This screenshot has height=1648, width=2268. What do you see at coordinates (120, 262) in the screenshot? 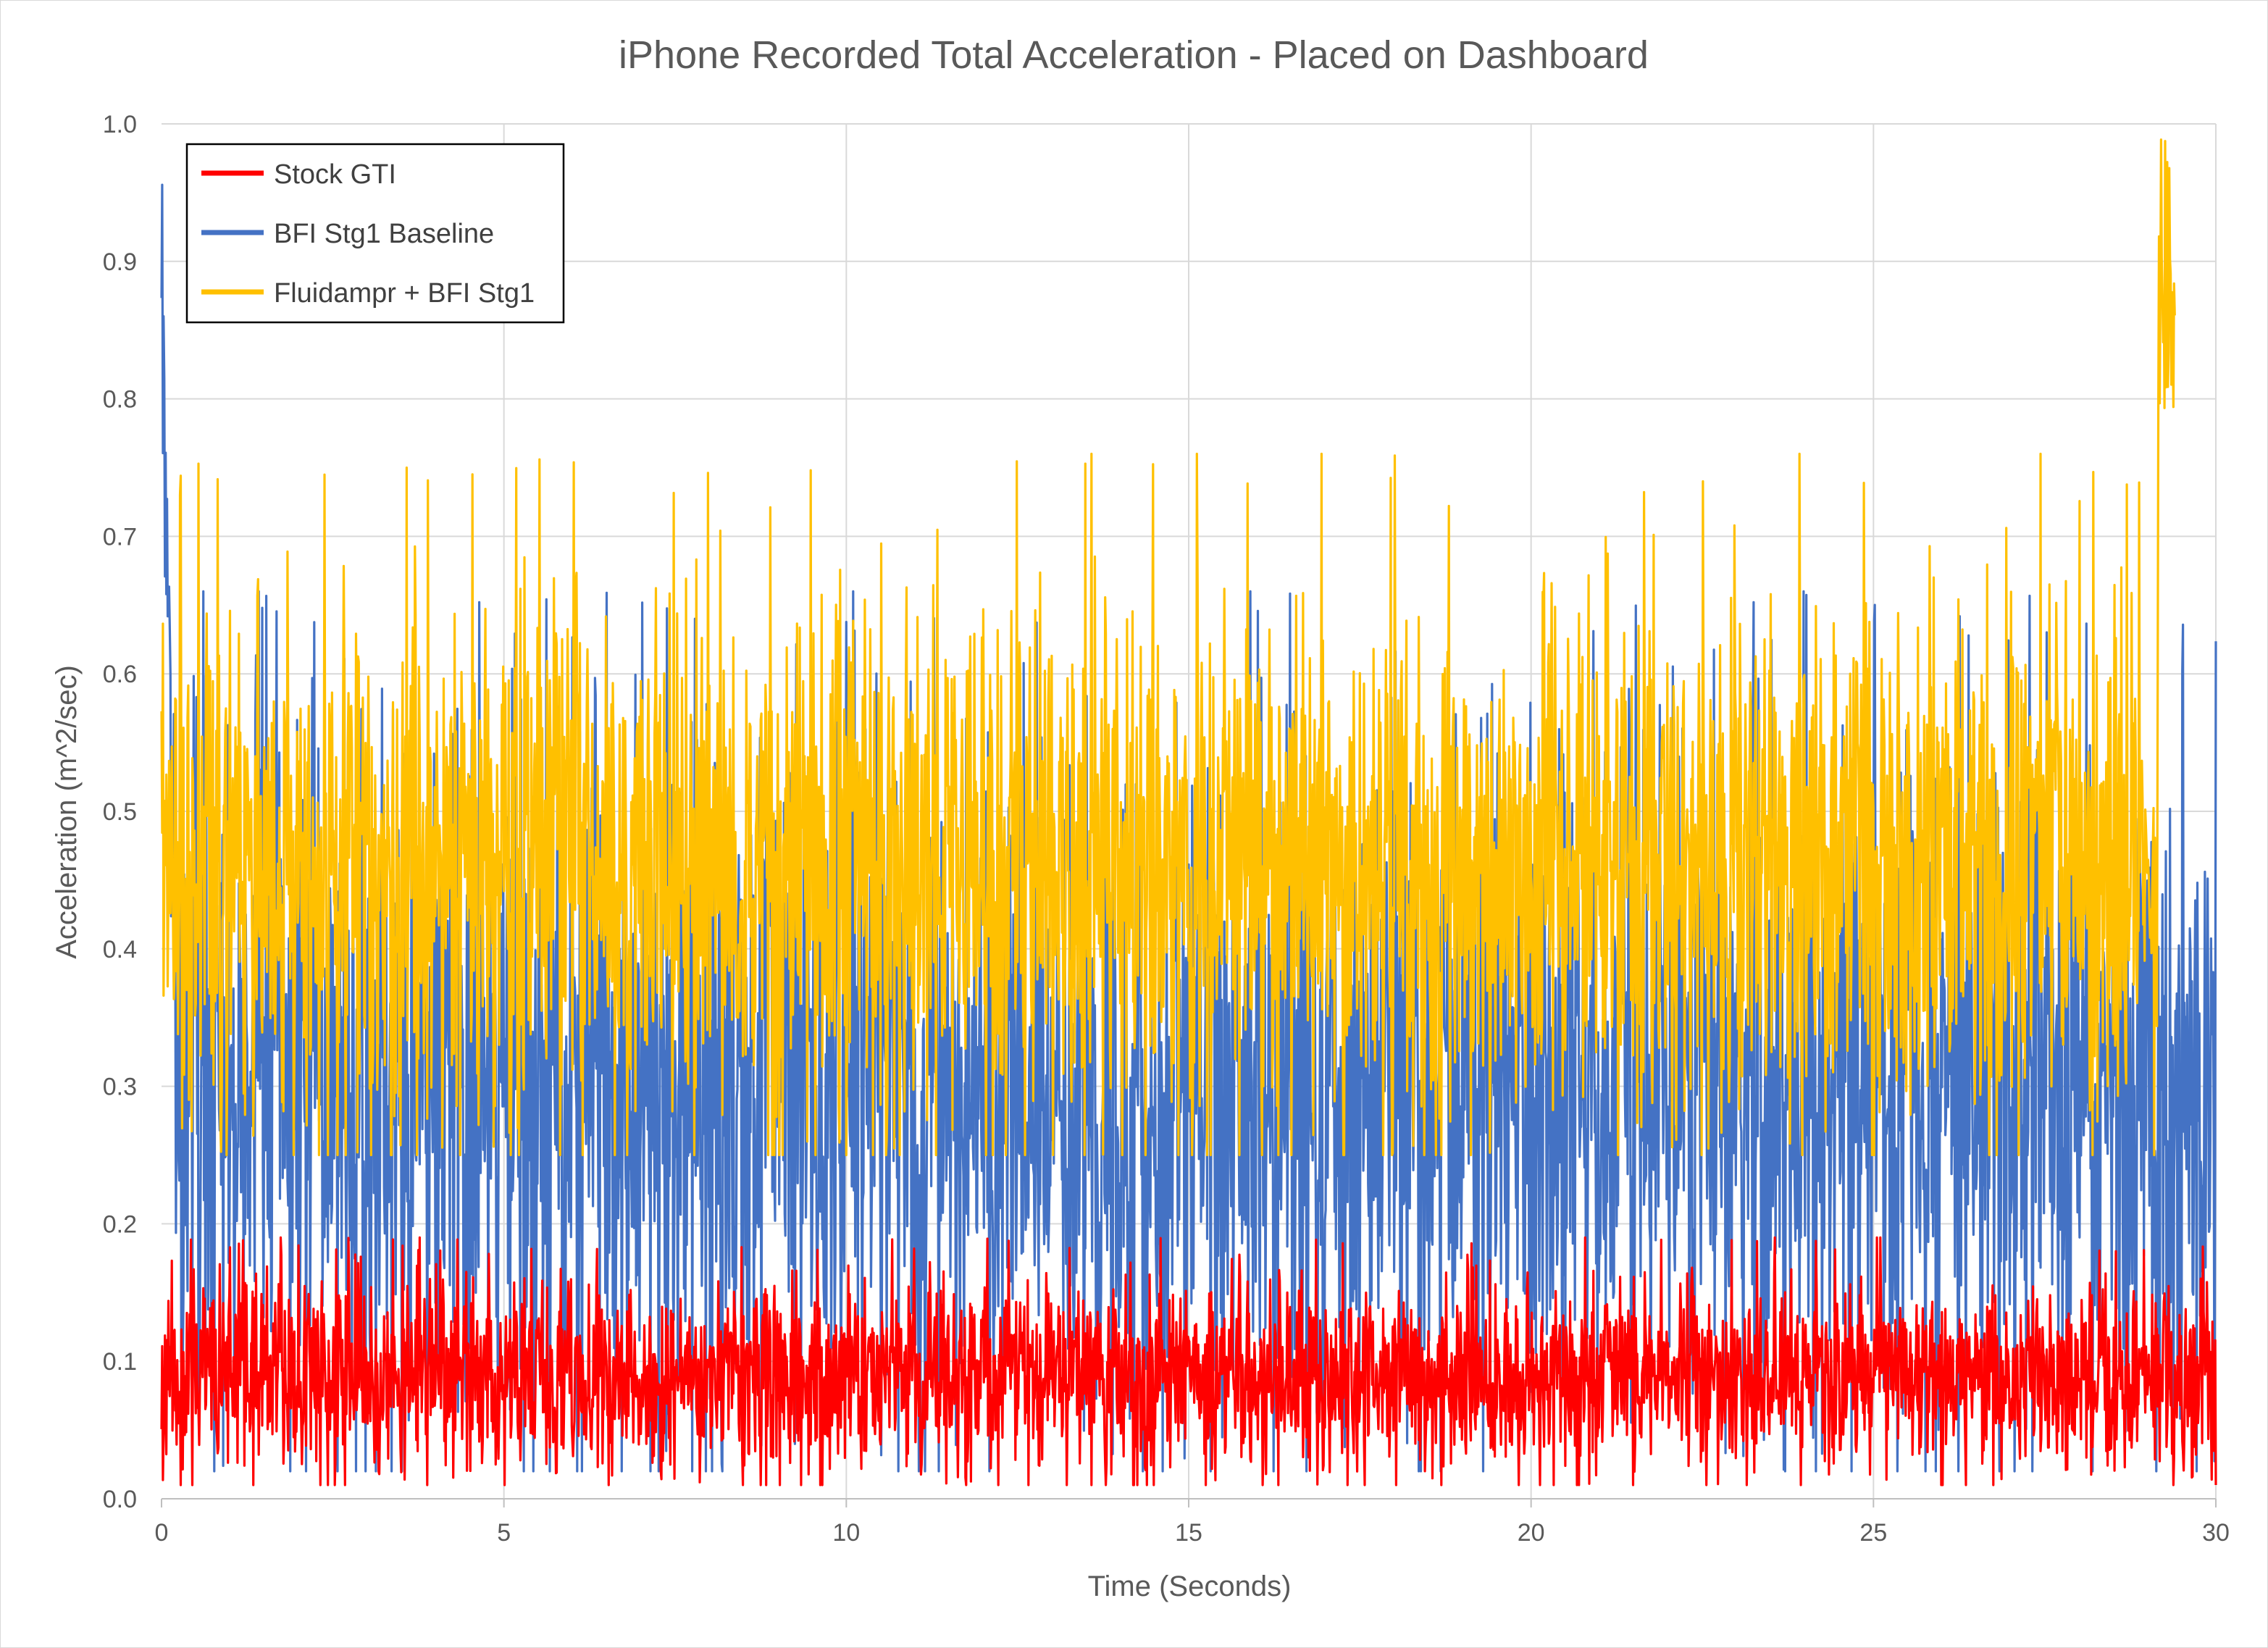
I see `y-tick-label: 0.9` at bounding box center [120, 262].